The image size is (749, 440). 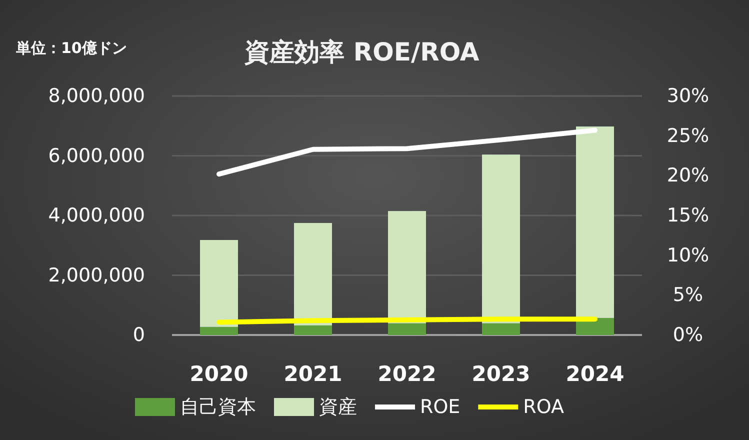 What do you see at coordinates (96, 275) in the screenshot?
I see `y-tick-label: 2,000,000` at bounding box center [96, 275].